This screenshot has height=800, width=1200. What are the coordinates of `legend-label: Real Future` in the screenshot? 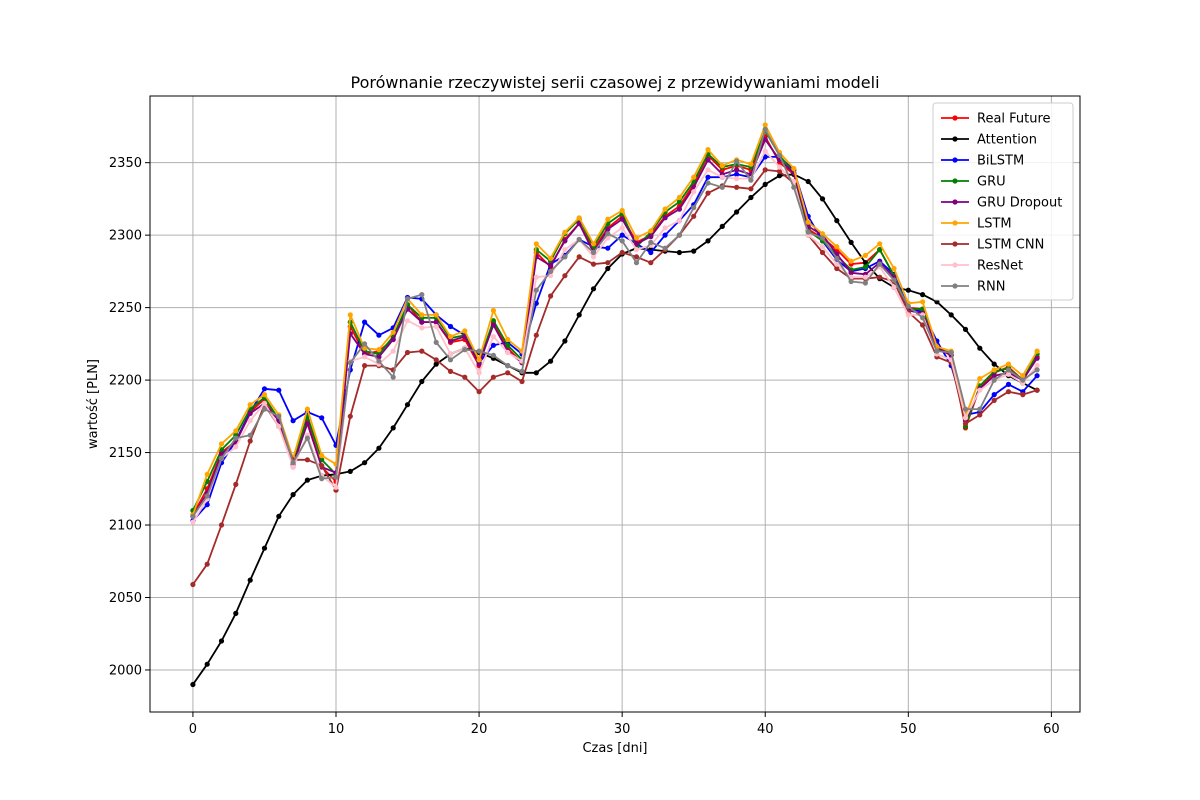 It's located at (1014, 119).